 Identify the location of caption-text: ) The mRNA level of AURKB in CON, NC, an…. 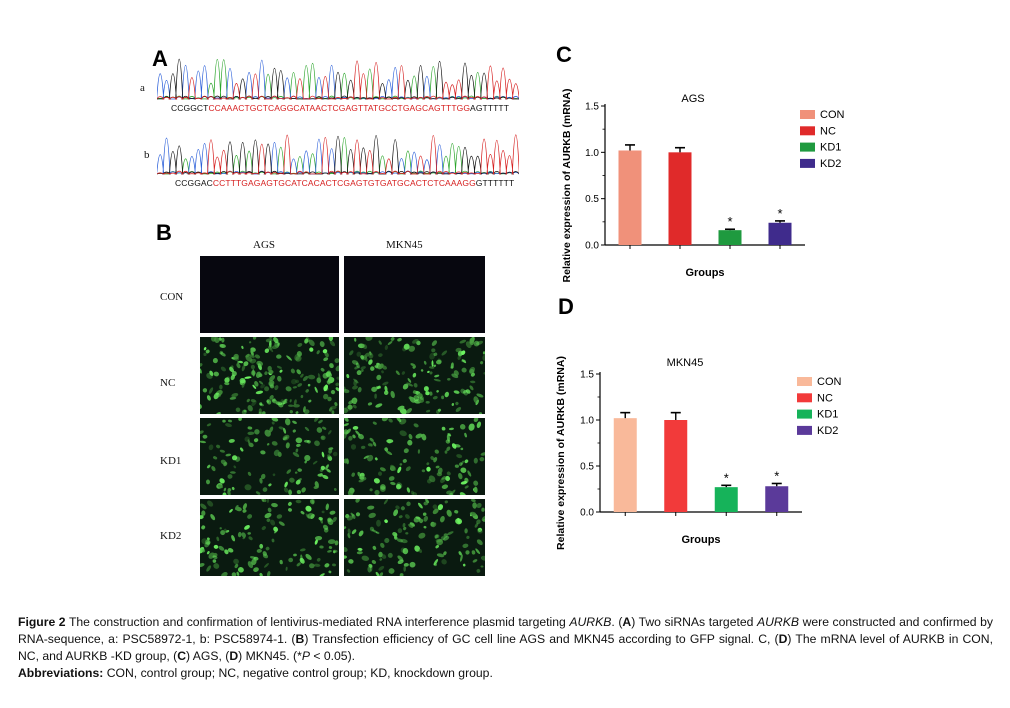
(505, 647).